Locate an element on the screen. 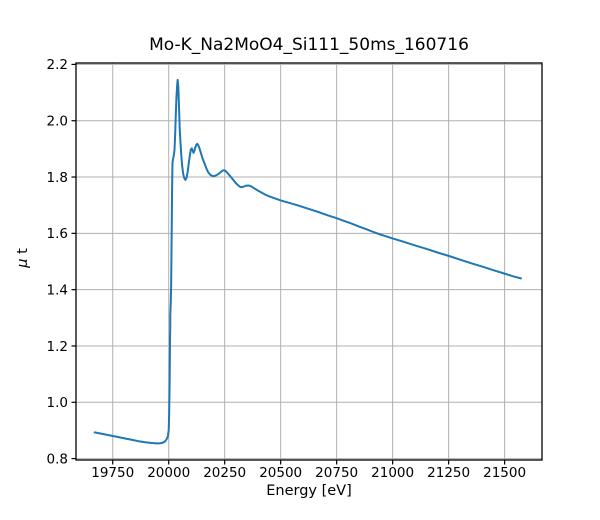  x-tick-label: 21250 is located at coordinates (448, 473).